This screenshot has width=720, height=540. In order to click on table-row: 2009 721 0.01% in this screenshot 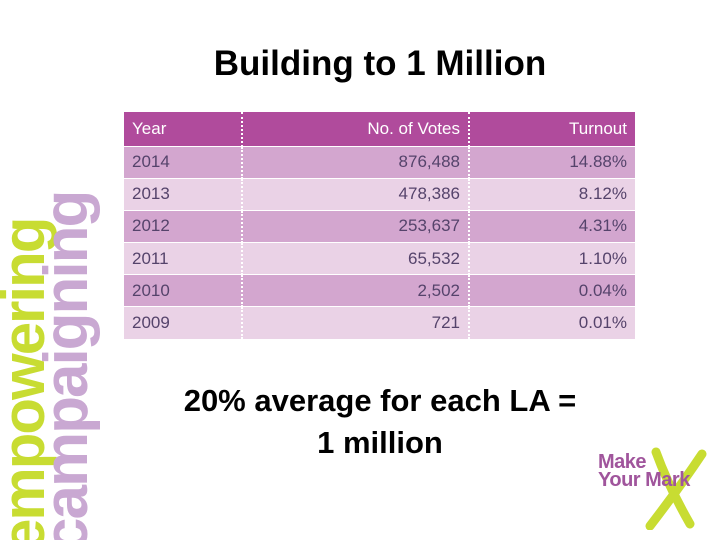, I will do `click(379, 322)`.